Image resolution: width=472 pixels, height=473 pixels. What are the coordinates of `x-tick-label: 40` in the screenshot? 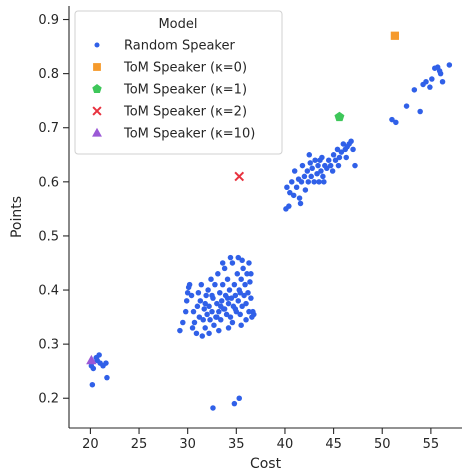 It's located at (285, 444).